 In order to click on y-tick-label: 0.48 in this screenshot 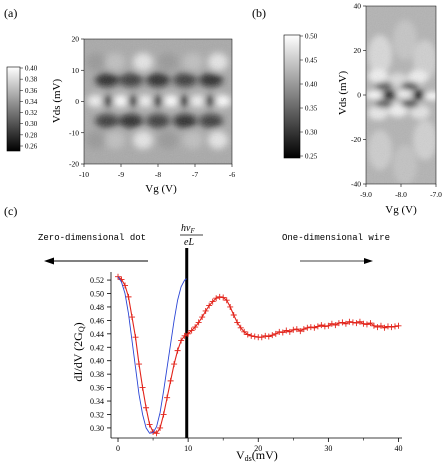, I will do `click(97, 307)`.